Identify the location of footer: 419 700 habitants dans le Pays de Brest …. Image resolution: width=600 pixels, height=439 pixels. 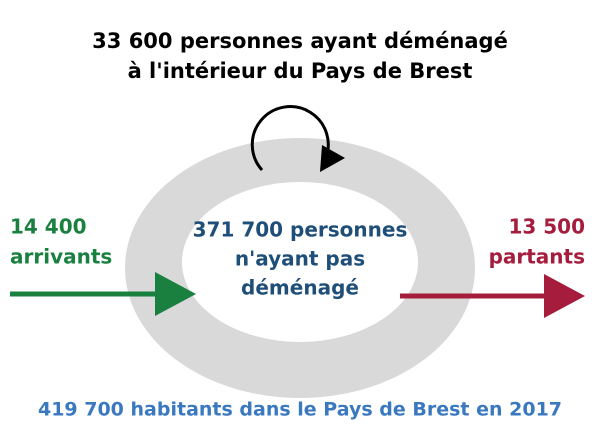
(300, 410).